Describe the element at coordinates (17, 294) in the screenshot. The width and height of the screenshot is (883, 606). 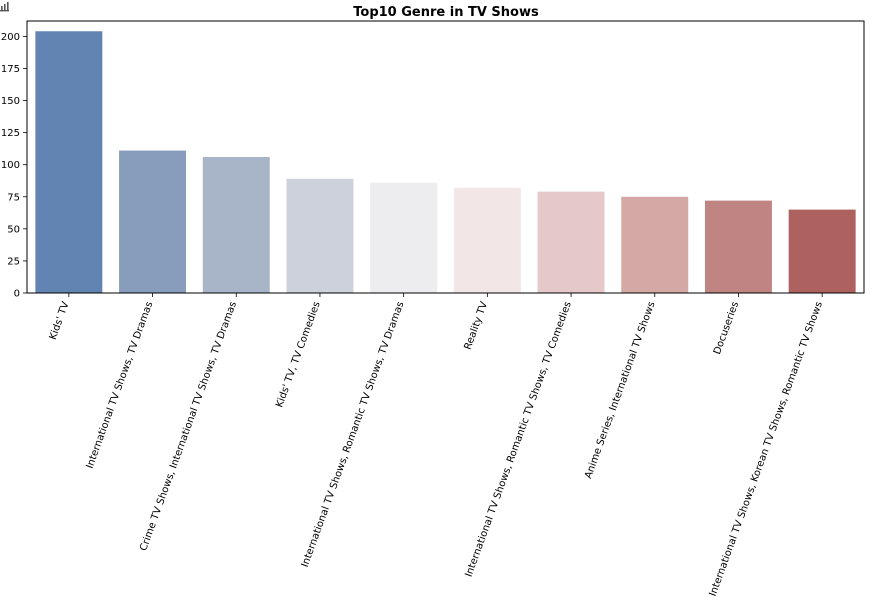
I see `y-tick-label: 0` at that location.